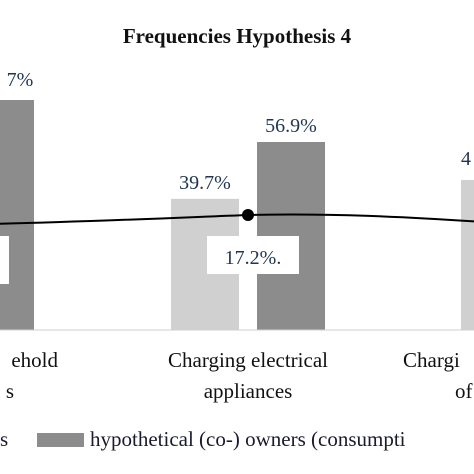 The width and height of the screenshot is (474, 474). What do you see at coordinates (4, 260) in the screenshot?
I see `left-label-box` at bounding box center [4, 260].